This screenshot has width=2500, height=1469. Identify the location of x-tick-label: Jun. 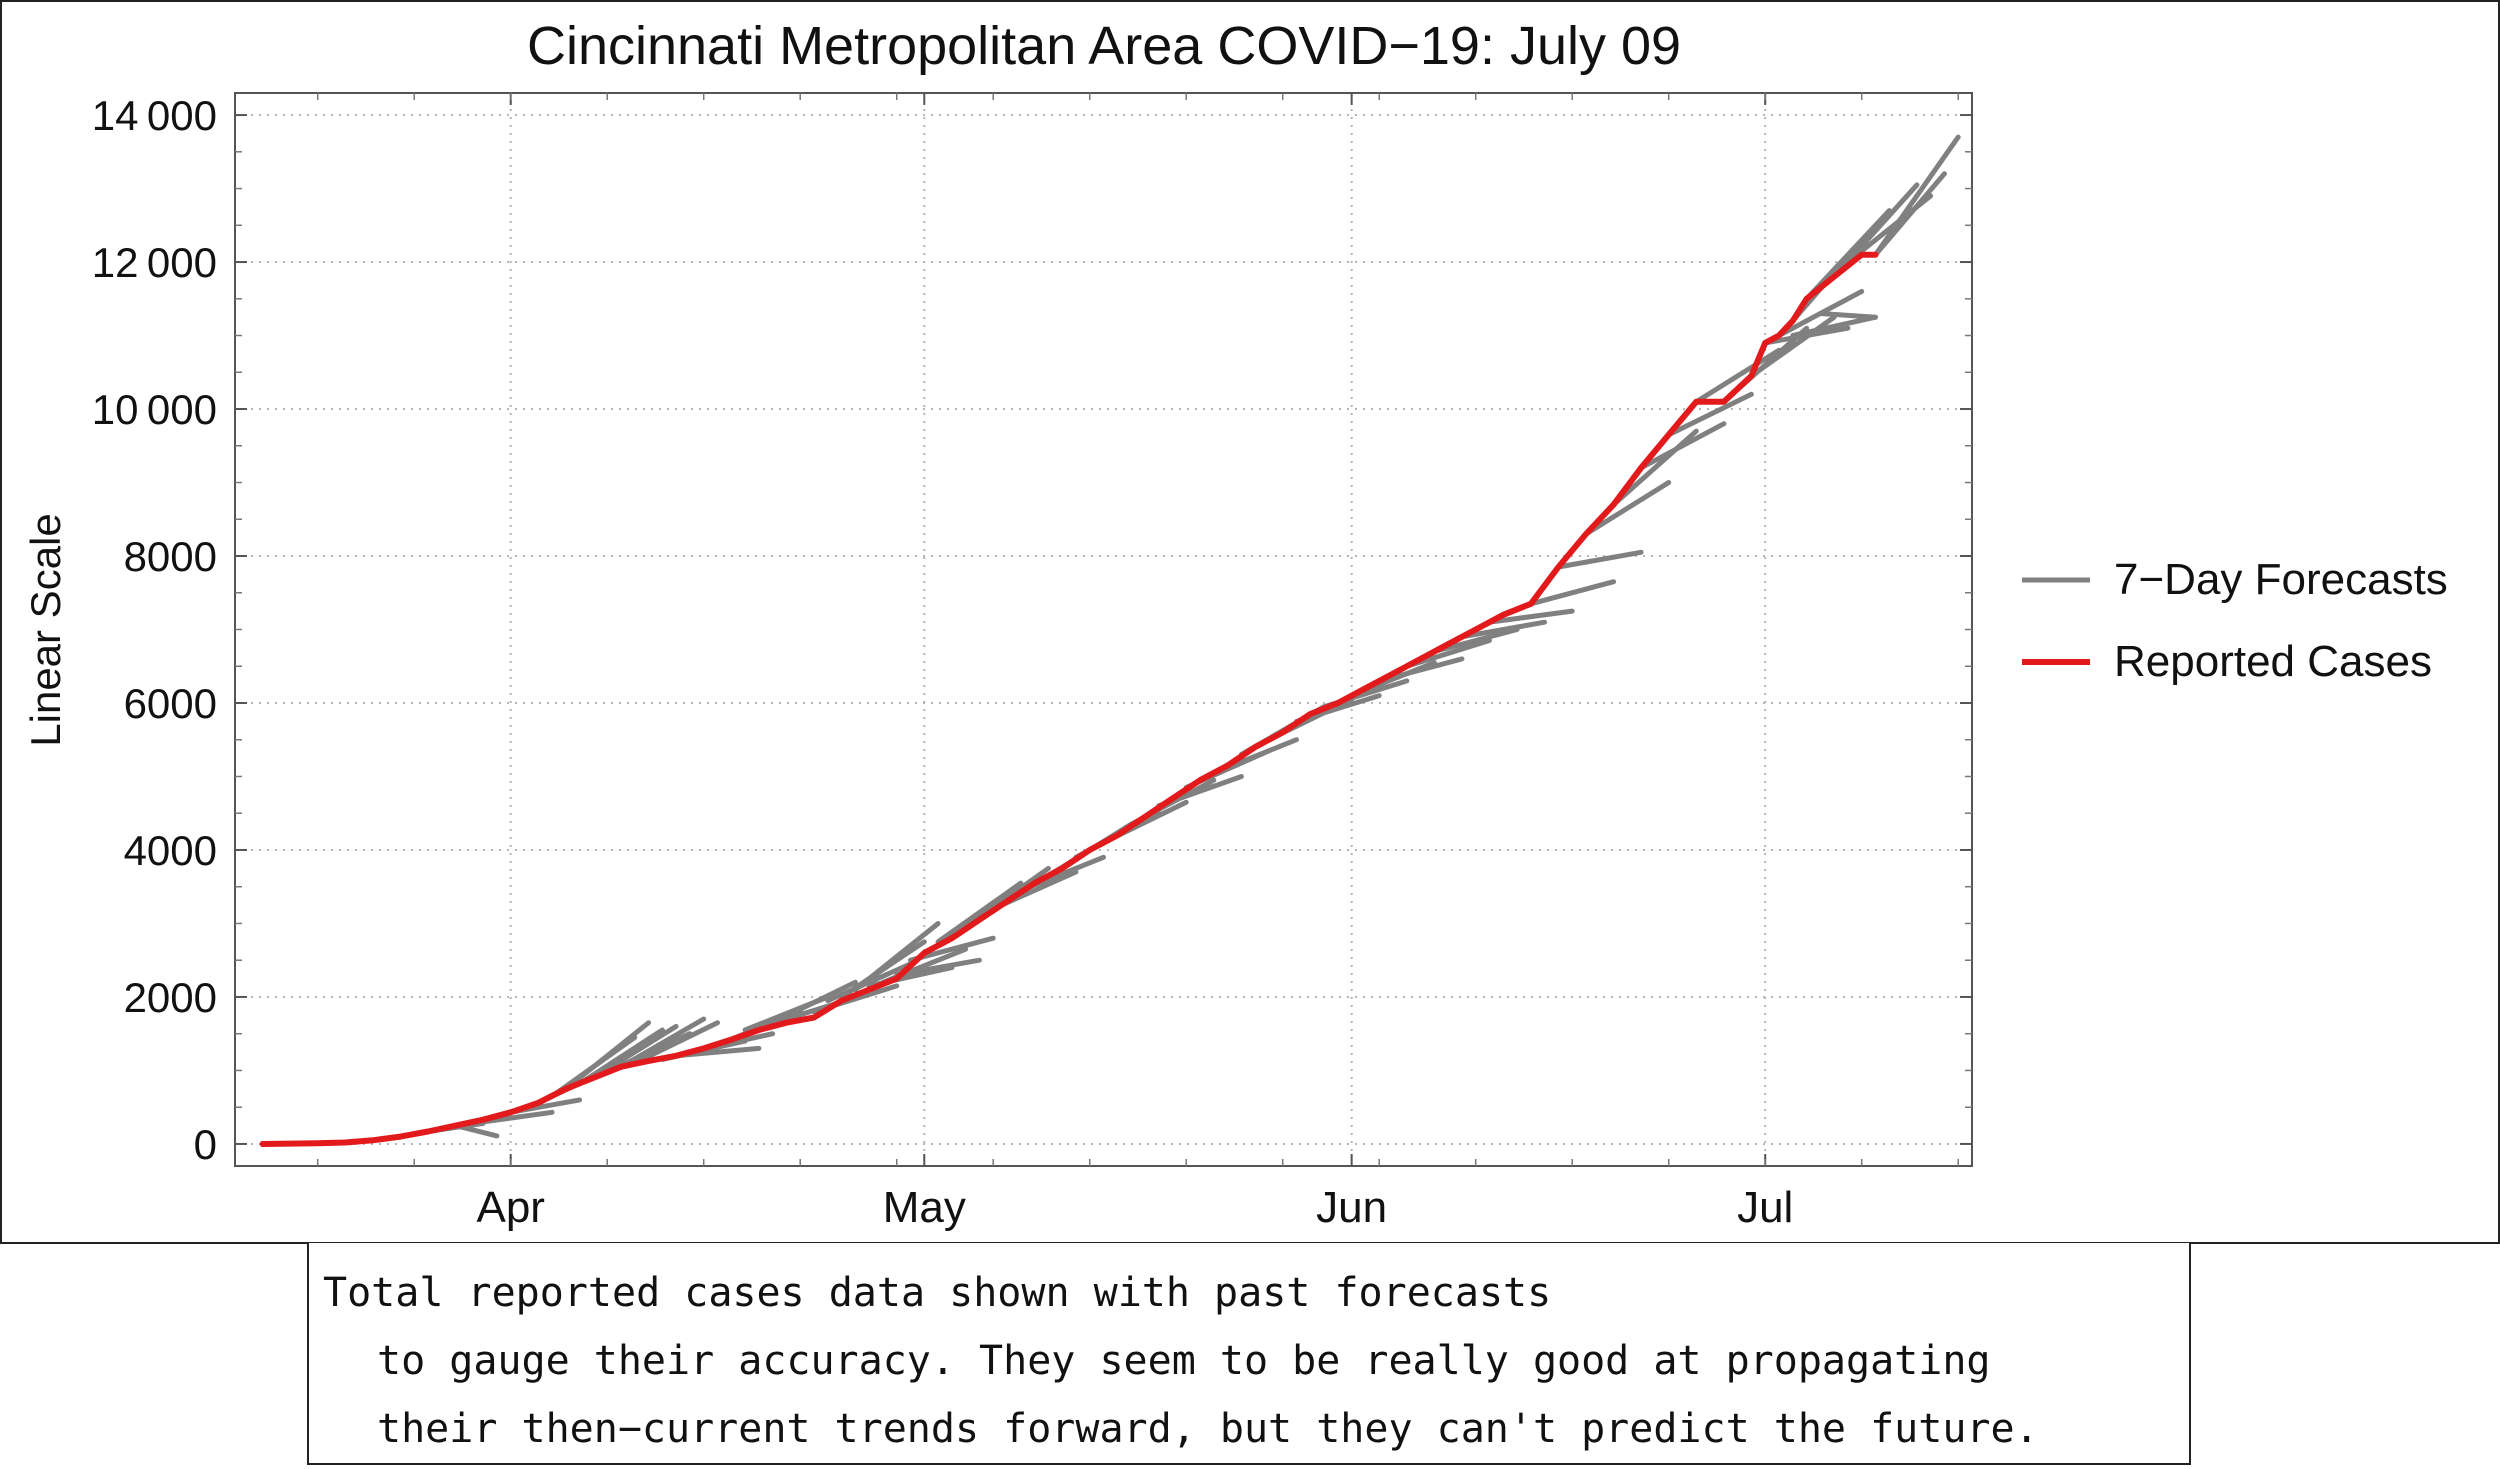
(1351, 1207).